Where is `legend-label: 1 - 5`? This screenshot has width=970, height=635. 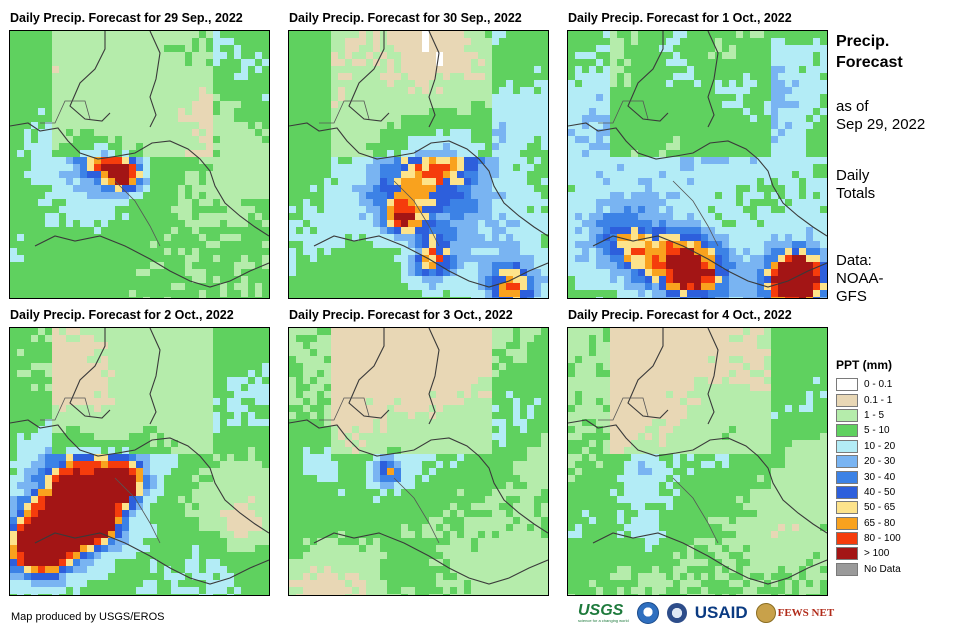
legend-label: 1 - 5 is located at coordinates (874, 415).